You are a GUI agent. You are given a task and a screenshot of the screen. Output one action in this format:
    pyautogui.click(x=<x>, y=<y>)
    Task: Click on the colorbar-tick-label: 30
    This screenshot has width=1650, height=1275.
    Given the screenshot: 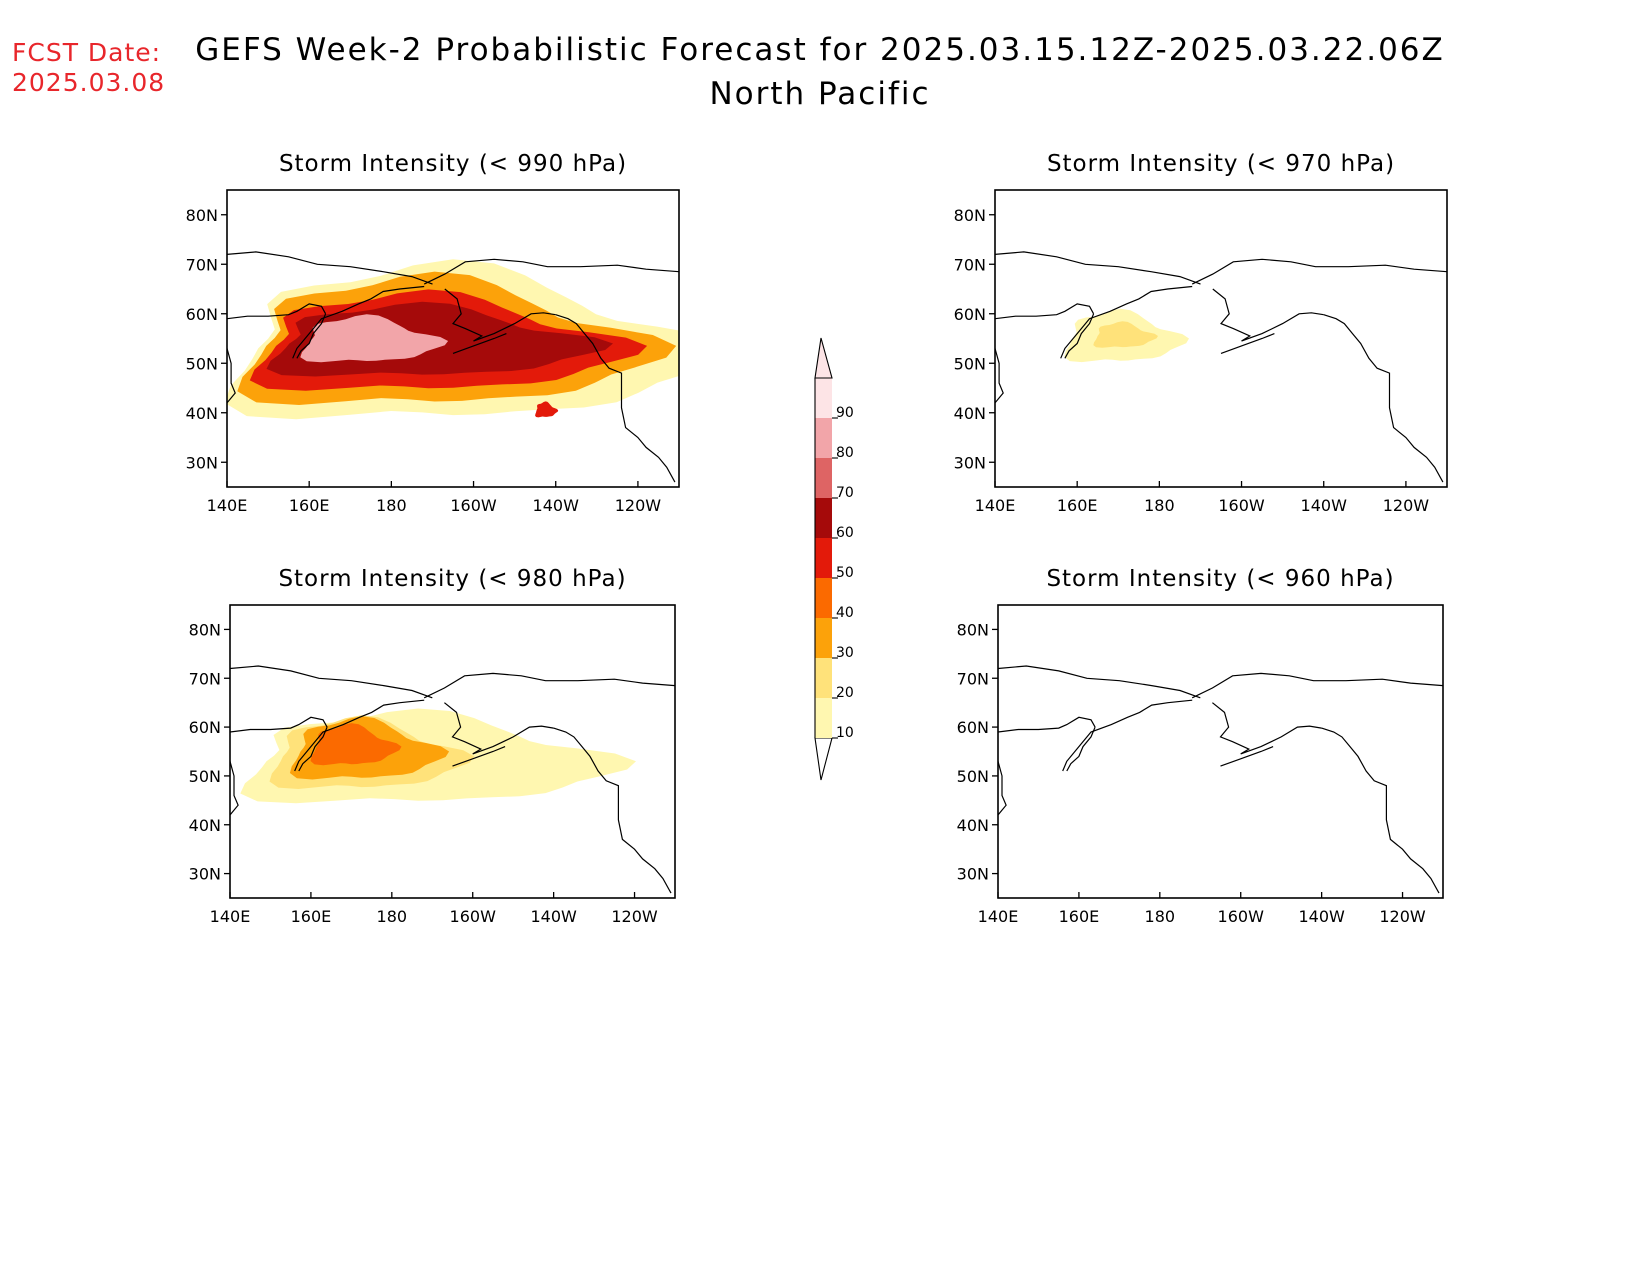 What is the action you would take?
    pyautogui.click(x=845, y=653)
    